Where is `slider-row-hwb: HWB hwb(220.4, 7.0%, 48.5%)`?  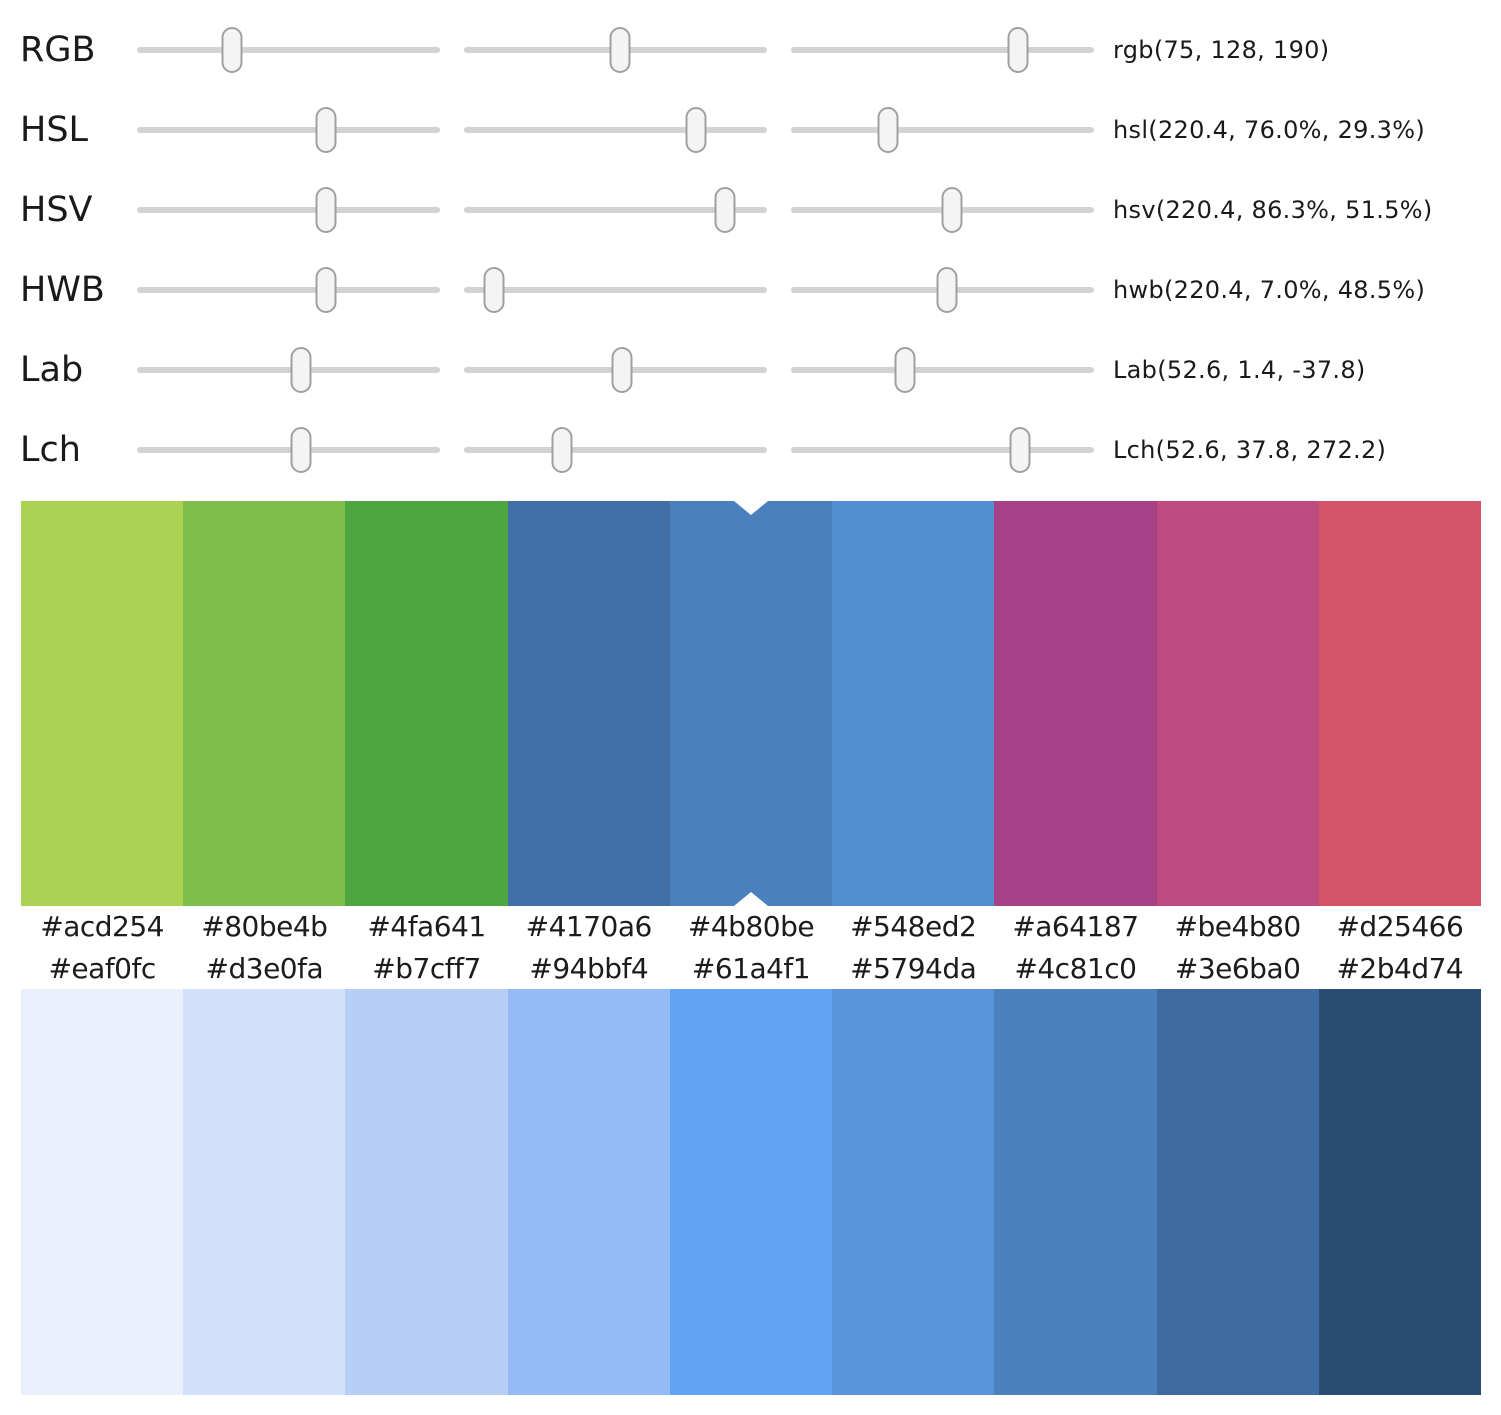 slider-row-hwb: HWB hwb(220.4, 7.0%, 48.5%) is located at coordinates (750, 290).